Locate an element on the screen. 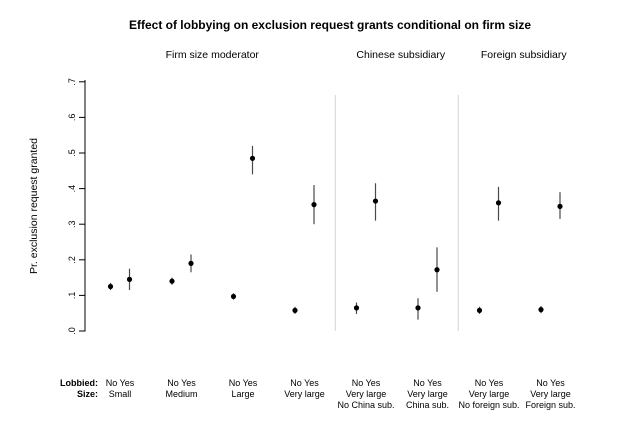  y-tick-label: .4 is located at coordinates (72, 189).